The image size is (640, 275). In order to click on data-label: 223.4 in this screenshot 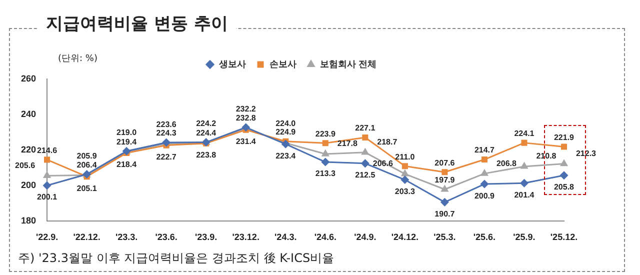, I will do `click(286, 155)`.